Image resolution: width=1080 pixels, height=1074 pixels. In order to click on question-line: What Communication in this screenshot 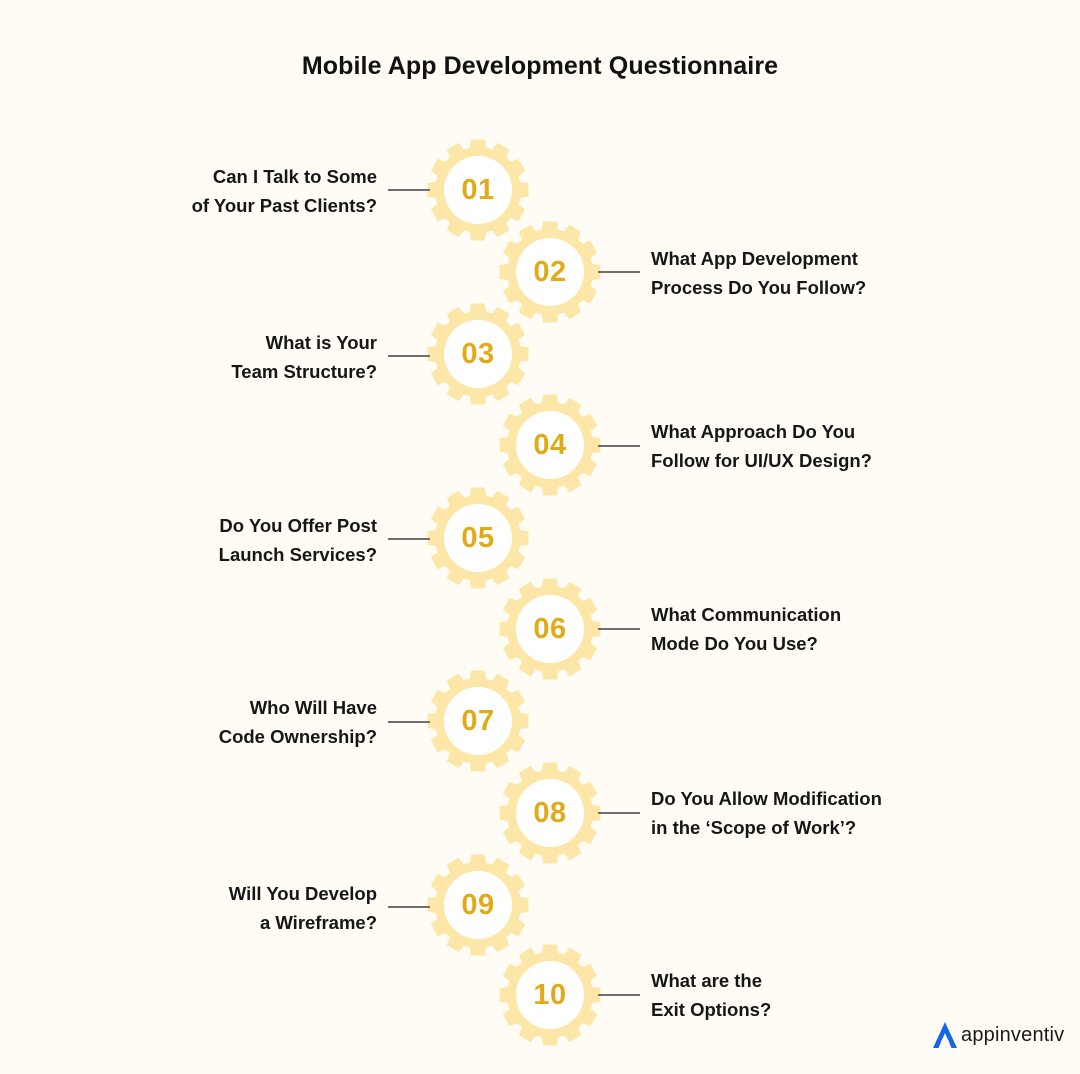, I will do `click(746, 614)`.